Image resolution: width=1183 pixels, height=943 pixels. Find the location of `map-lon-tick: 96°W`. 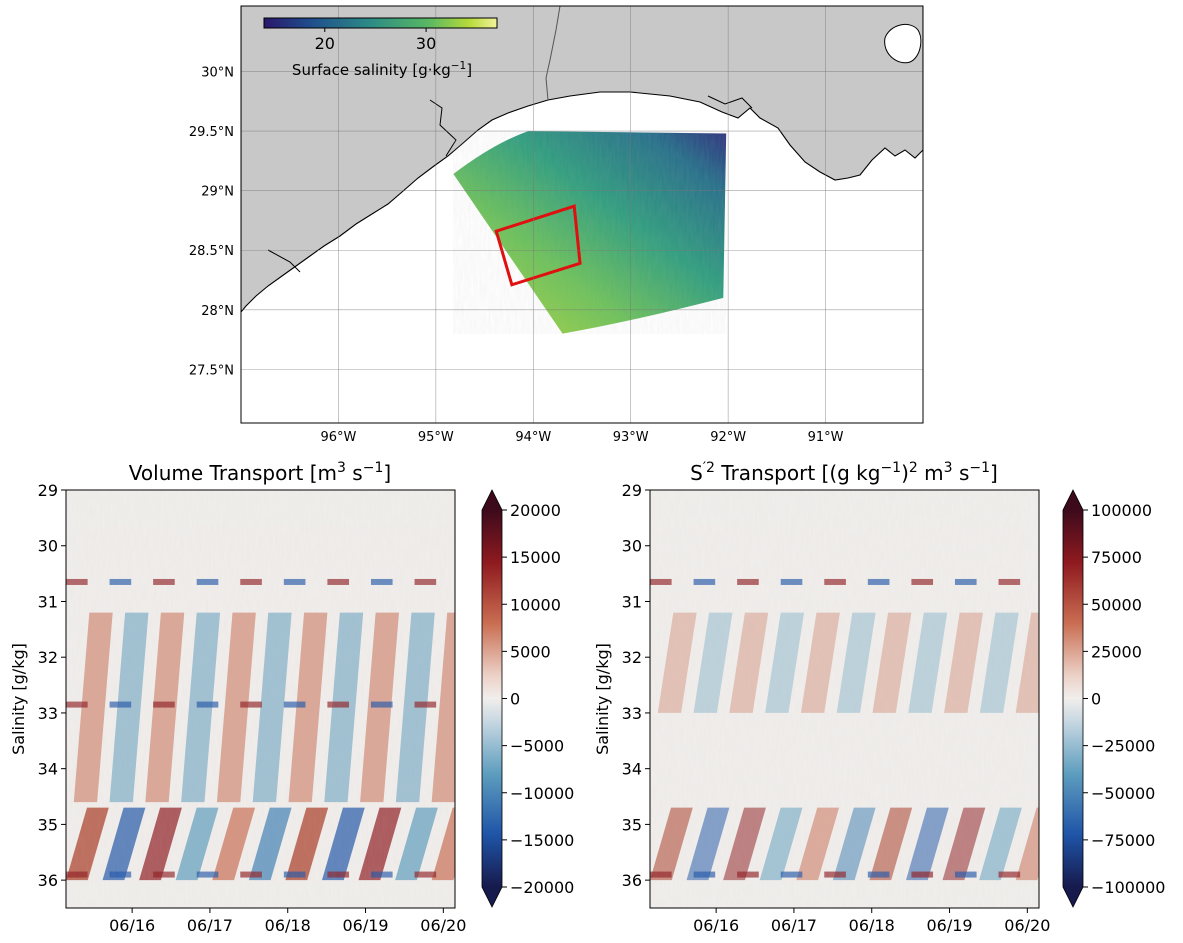

map-lon-tick: 96°W is located at coordinates (338, 437).